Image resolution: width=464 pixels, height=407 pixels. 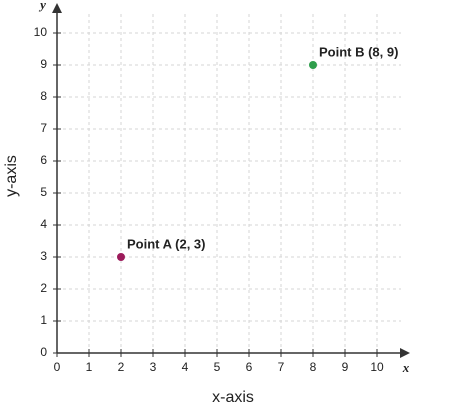 I want to click on y-tick-label: 3, so click(x=43, y=256).